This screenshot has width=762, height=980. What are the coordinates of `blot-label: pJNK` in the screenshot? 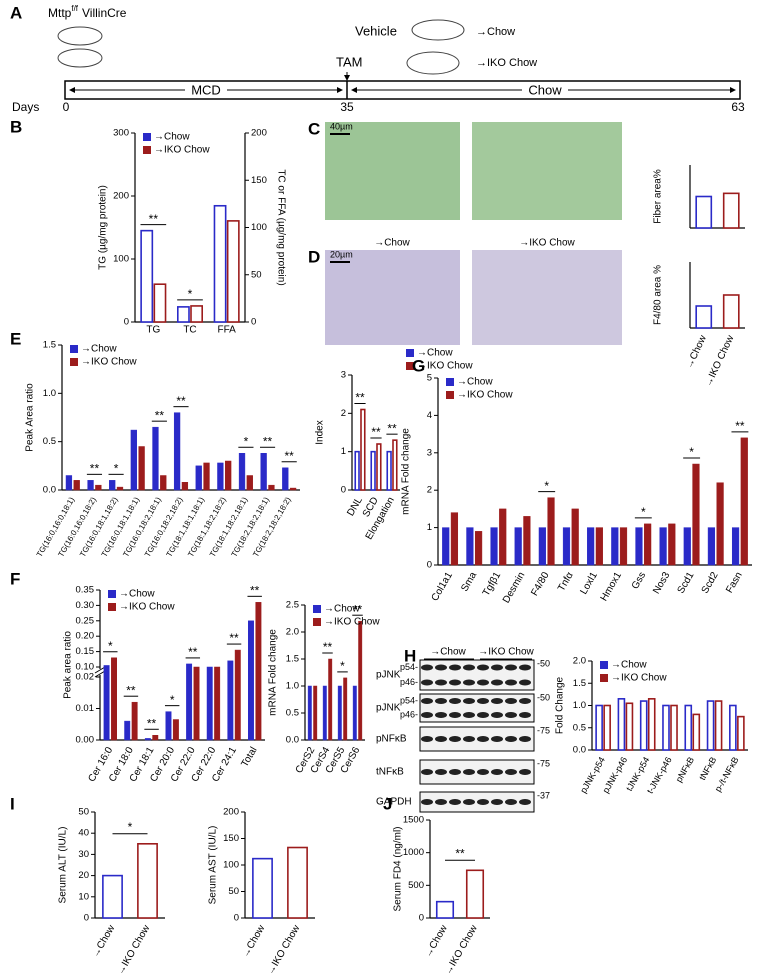 It's located at (388, 675).